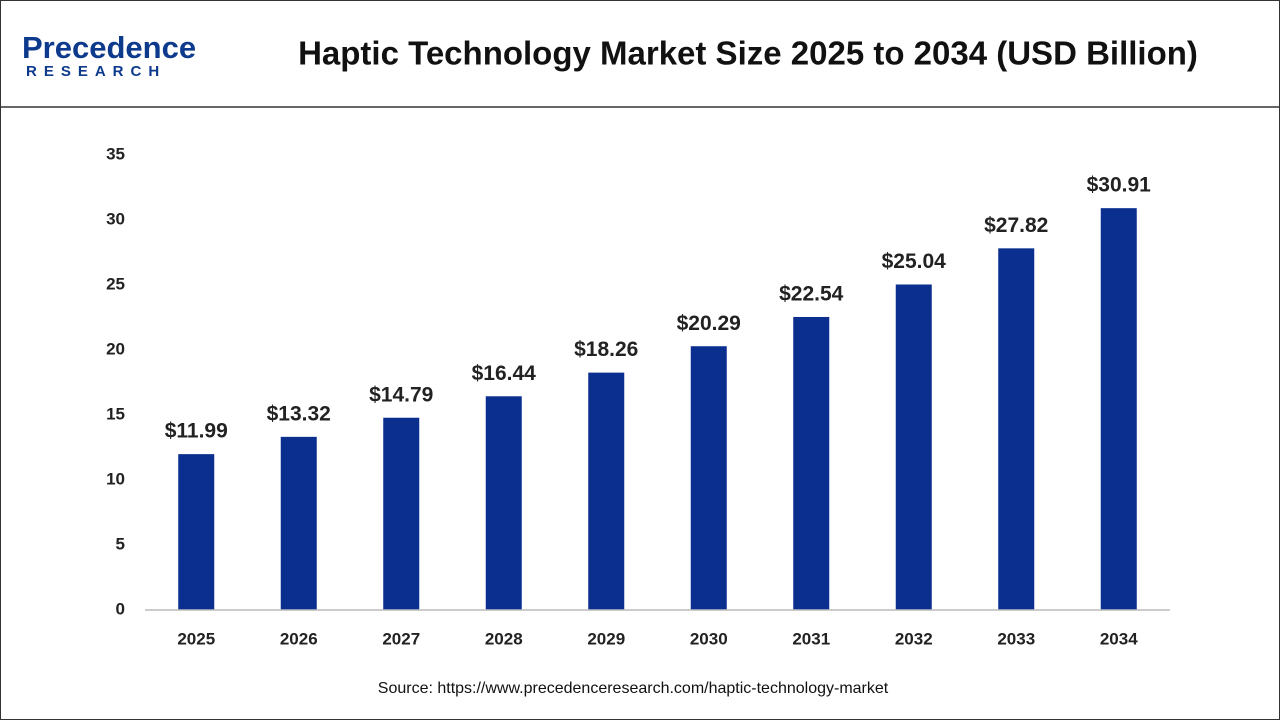 This screenshot has width=1280, height=720. Describe the element at coordinates (401, 638) in the screenshot. I see `x-tick-label: 2027` at that location.